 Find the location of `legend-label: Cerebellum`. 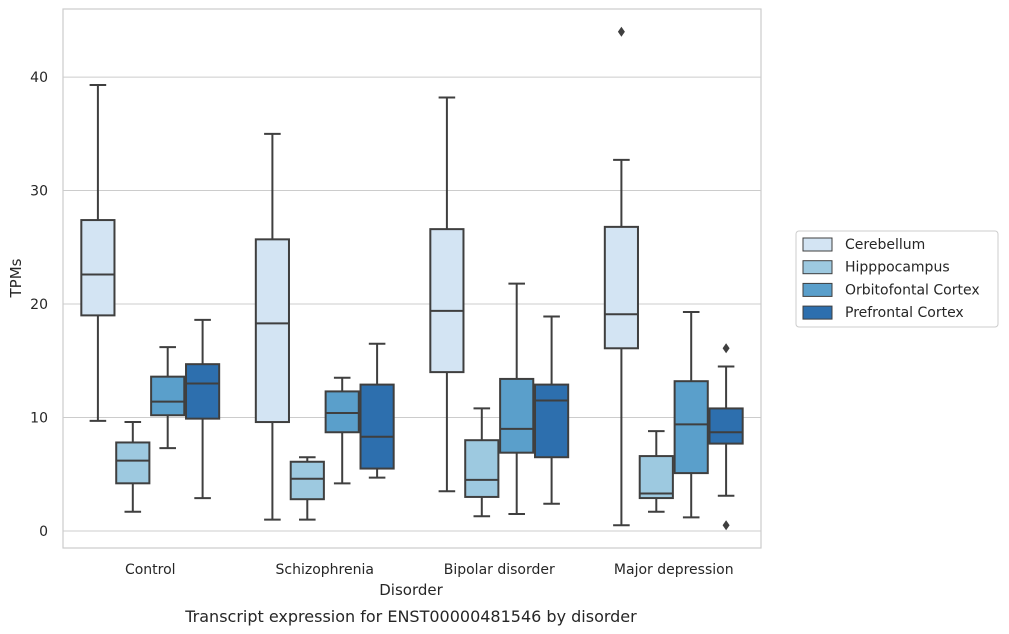

legend-label: Cerebellum is located at coordinates (885, 245).